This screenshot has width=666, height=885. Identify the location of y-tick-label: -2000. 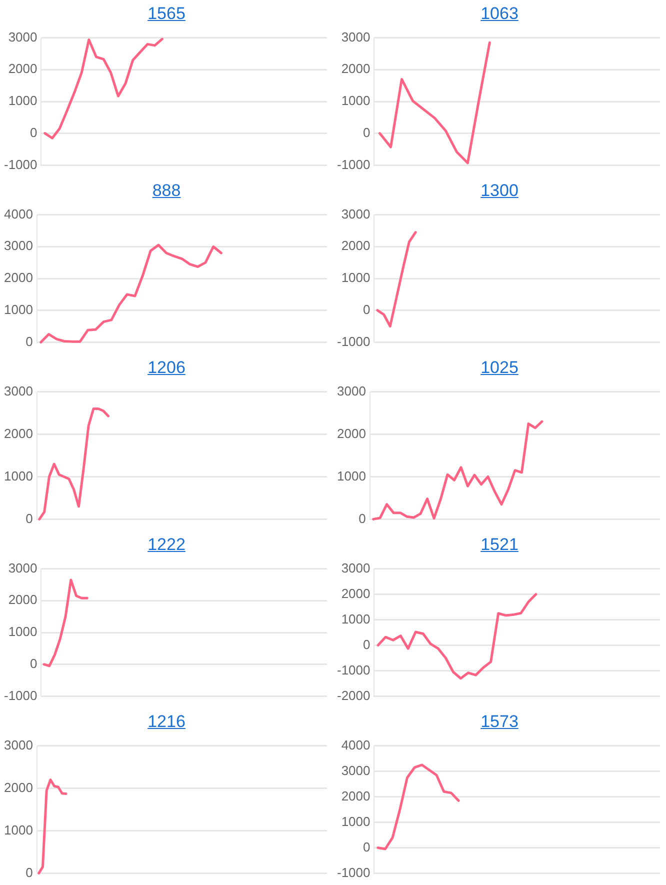
(353, 695).